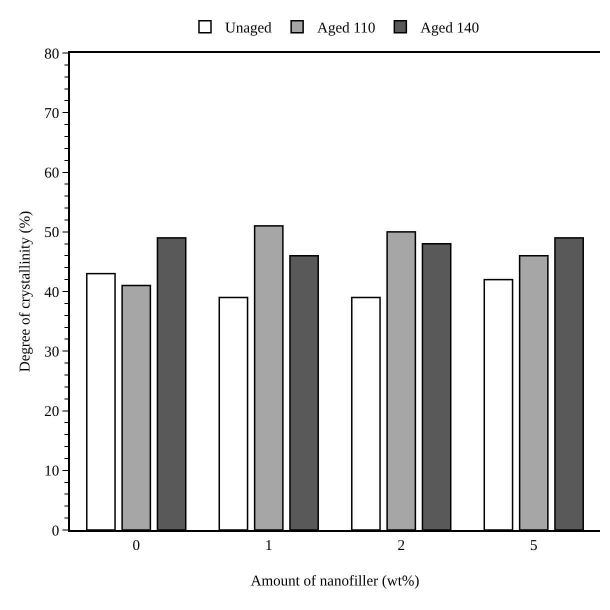 This screenshot has width=610, height=610. Describe the element at coordinates (268, 546) in the screenshot. I see `x-tick-label: 1` at that location.